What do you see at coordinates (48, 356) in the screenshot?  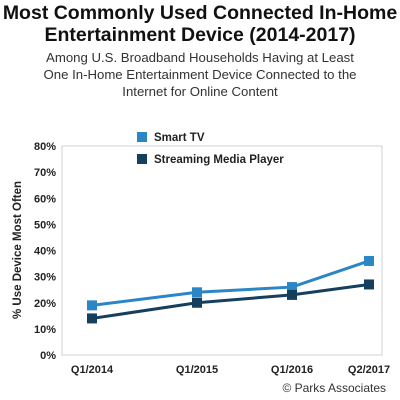 I see `y-tick-label: 0%` at bounding box center [48, 356].